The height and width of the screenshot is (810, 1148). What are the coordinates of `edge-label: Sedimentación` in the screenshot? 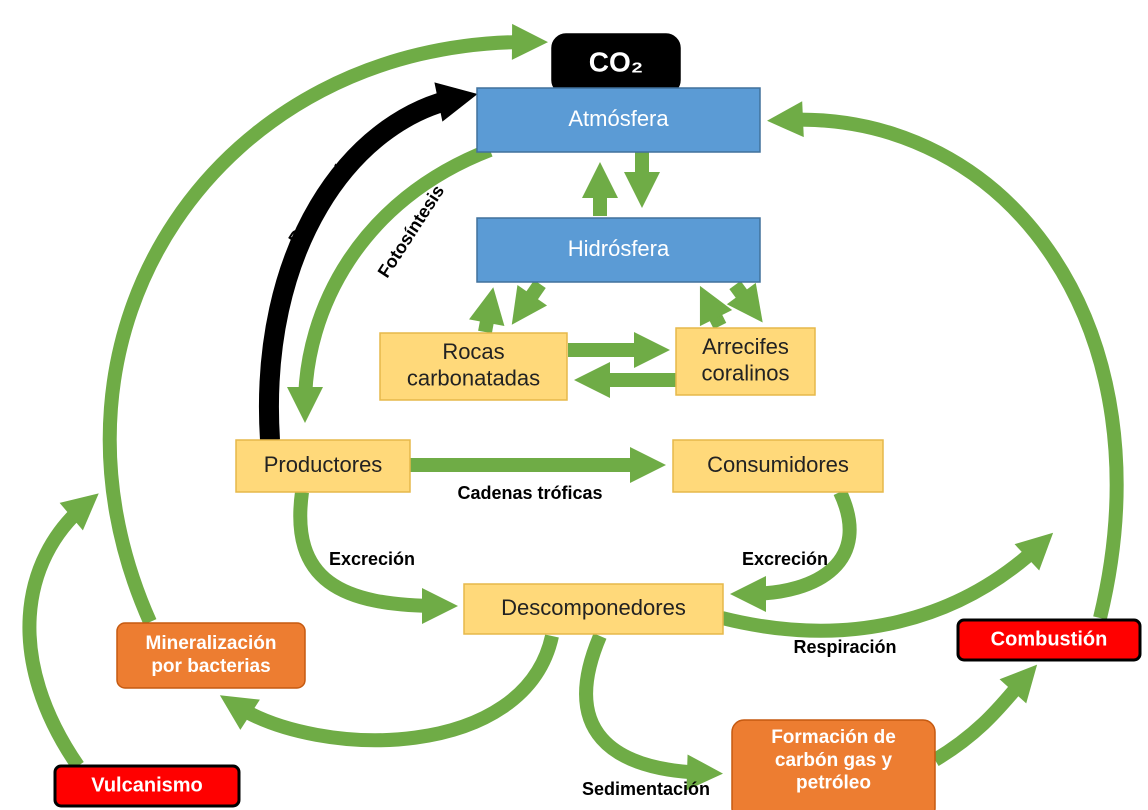 It's located at (646, 789).